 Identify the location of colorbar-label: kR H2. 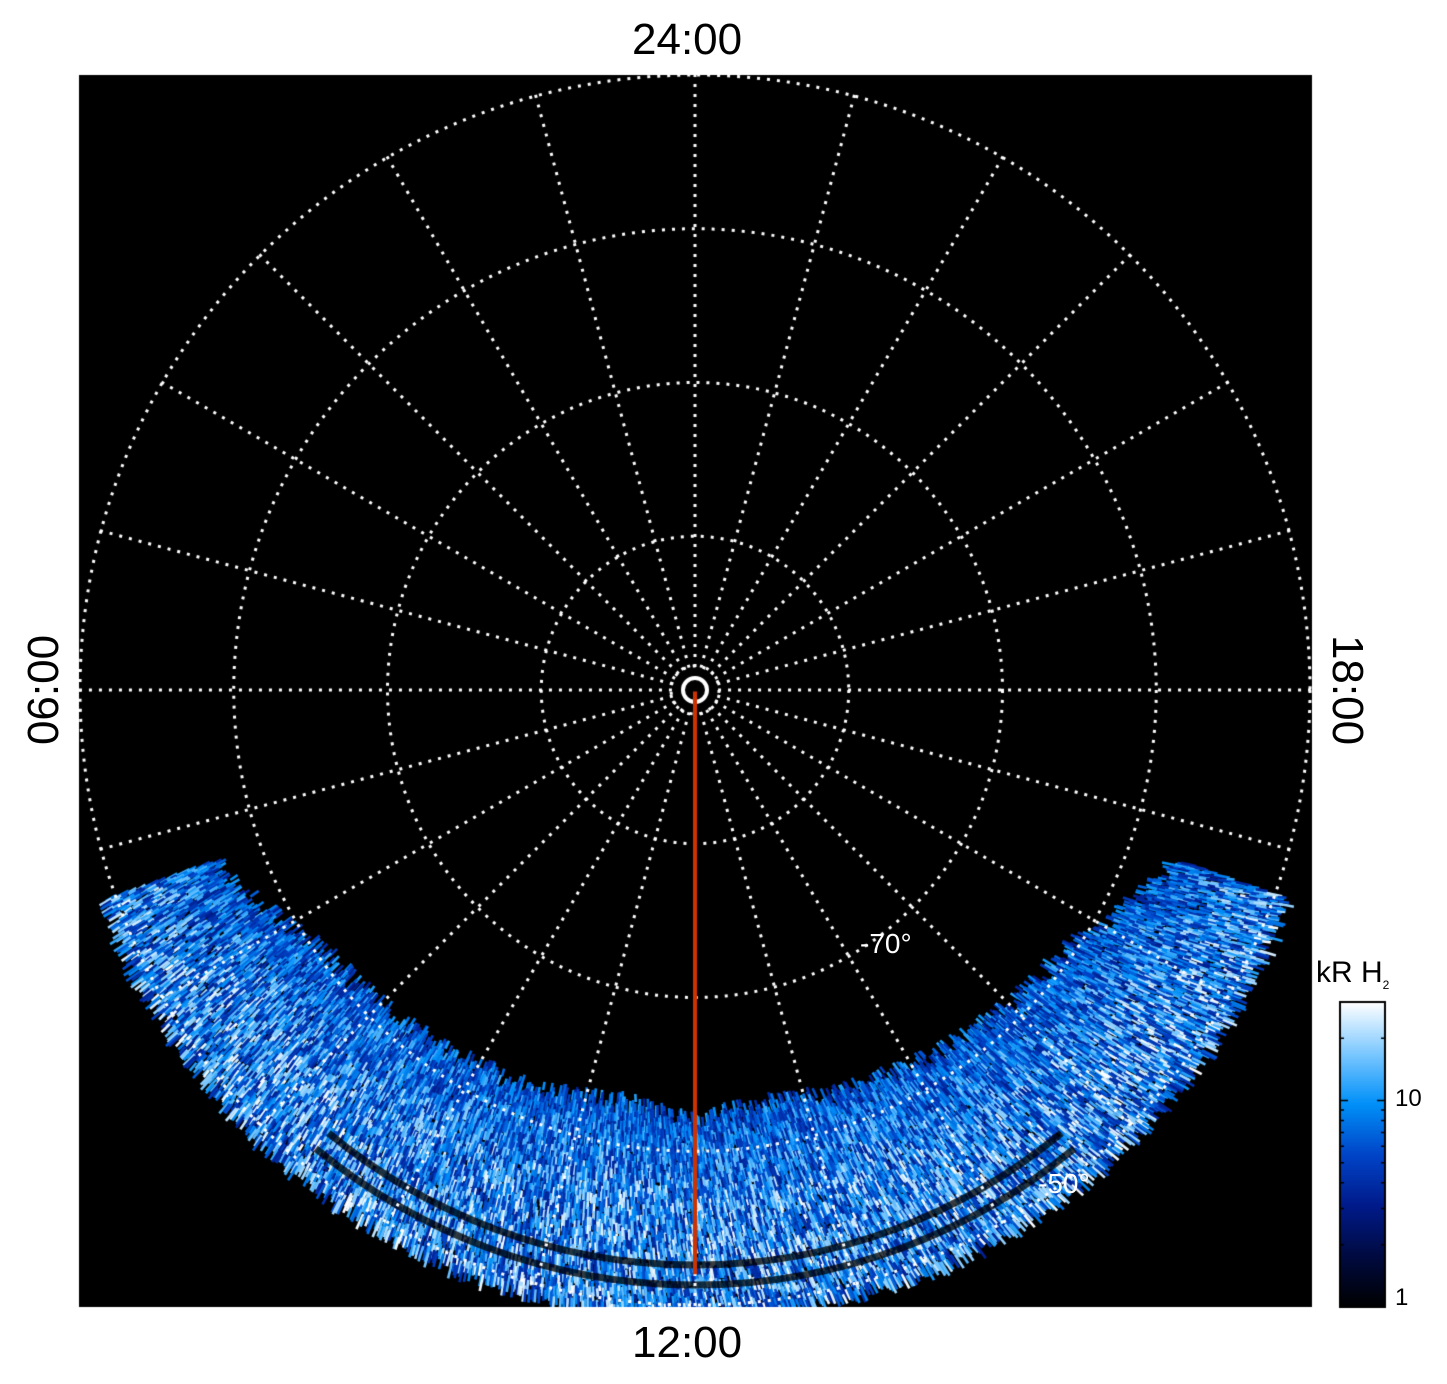
(1352, 974).